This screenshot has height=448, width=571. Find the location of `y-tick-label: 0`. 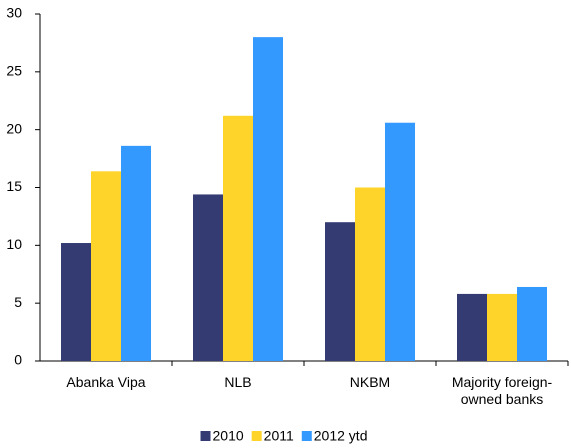

y-tick-label: 0 is located at coordinates (18, 360).